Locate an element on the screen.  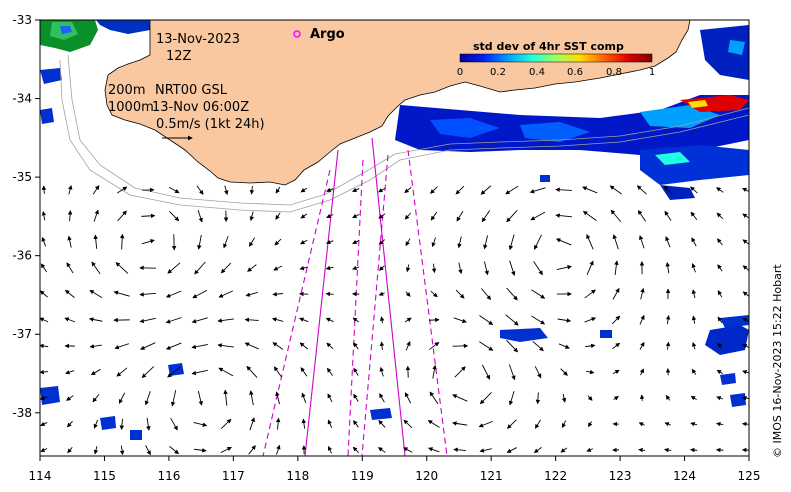
lon-tick-label: 122 is located at coordinates (555, 476).